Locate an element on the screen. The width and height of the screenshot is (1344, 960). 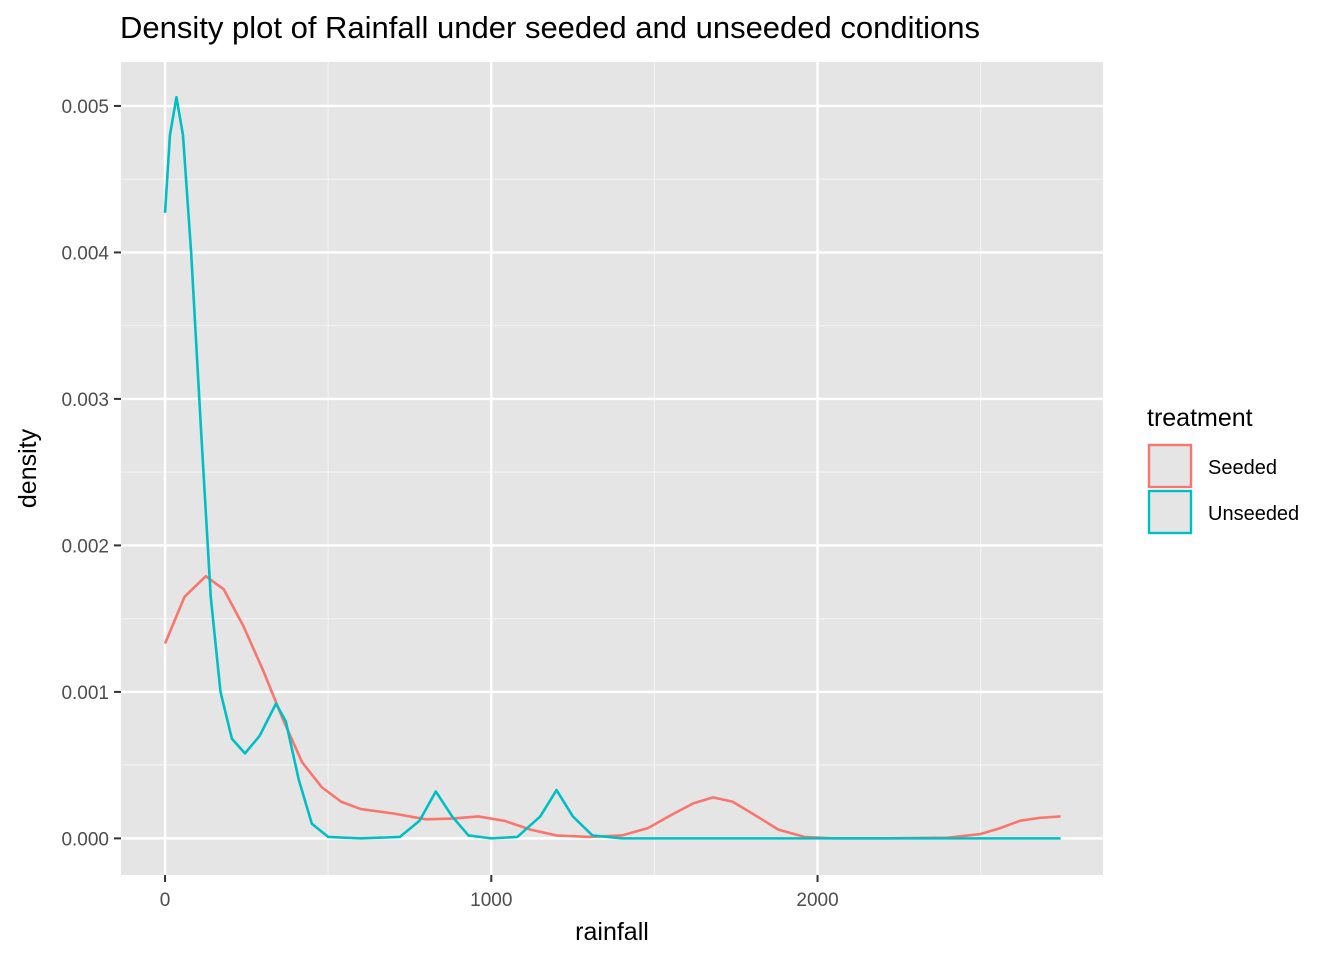
y-tick-label: 0.003 is located at coordinates (85, 400).